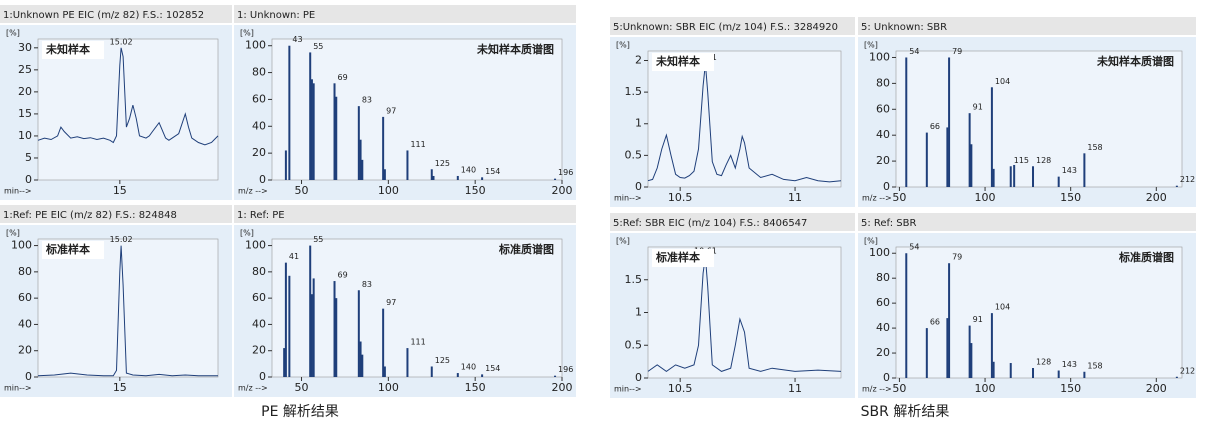 The image size is (1216, 430). What do you see at coordinates (638, 123) in the screenshot?
I see `y-tick-label: 1` at bounding box center [638, 123].